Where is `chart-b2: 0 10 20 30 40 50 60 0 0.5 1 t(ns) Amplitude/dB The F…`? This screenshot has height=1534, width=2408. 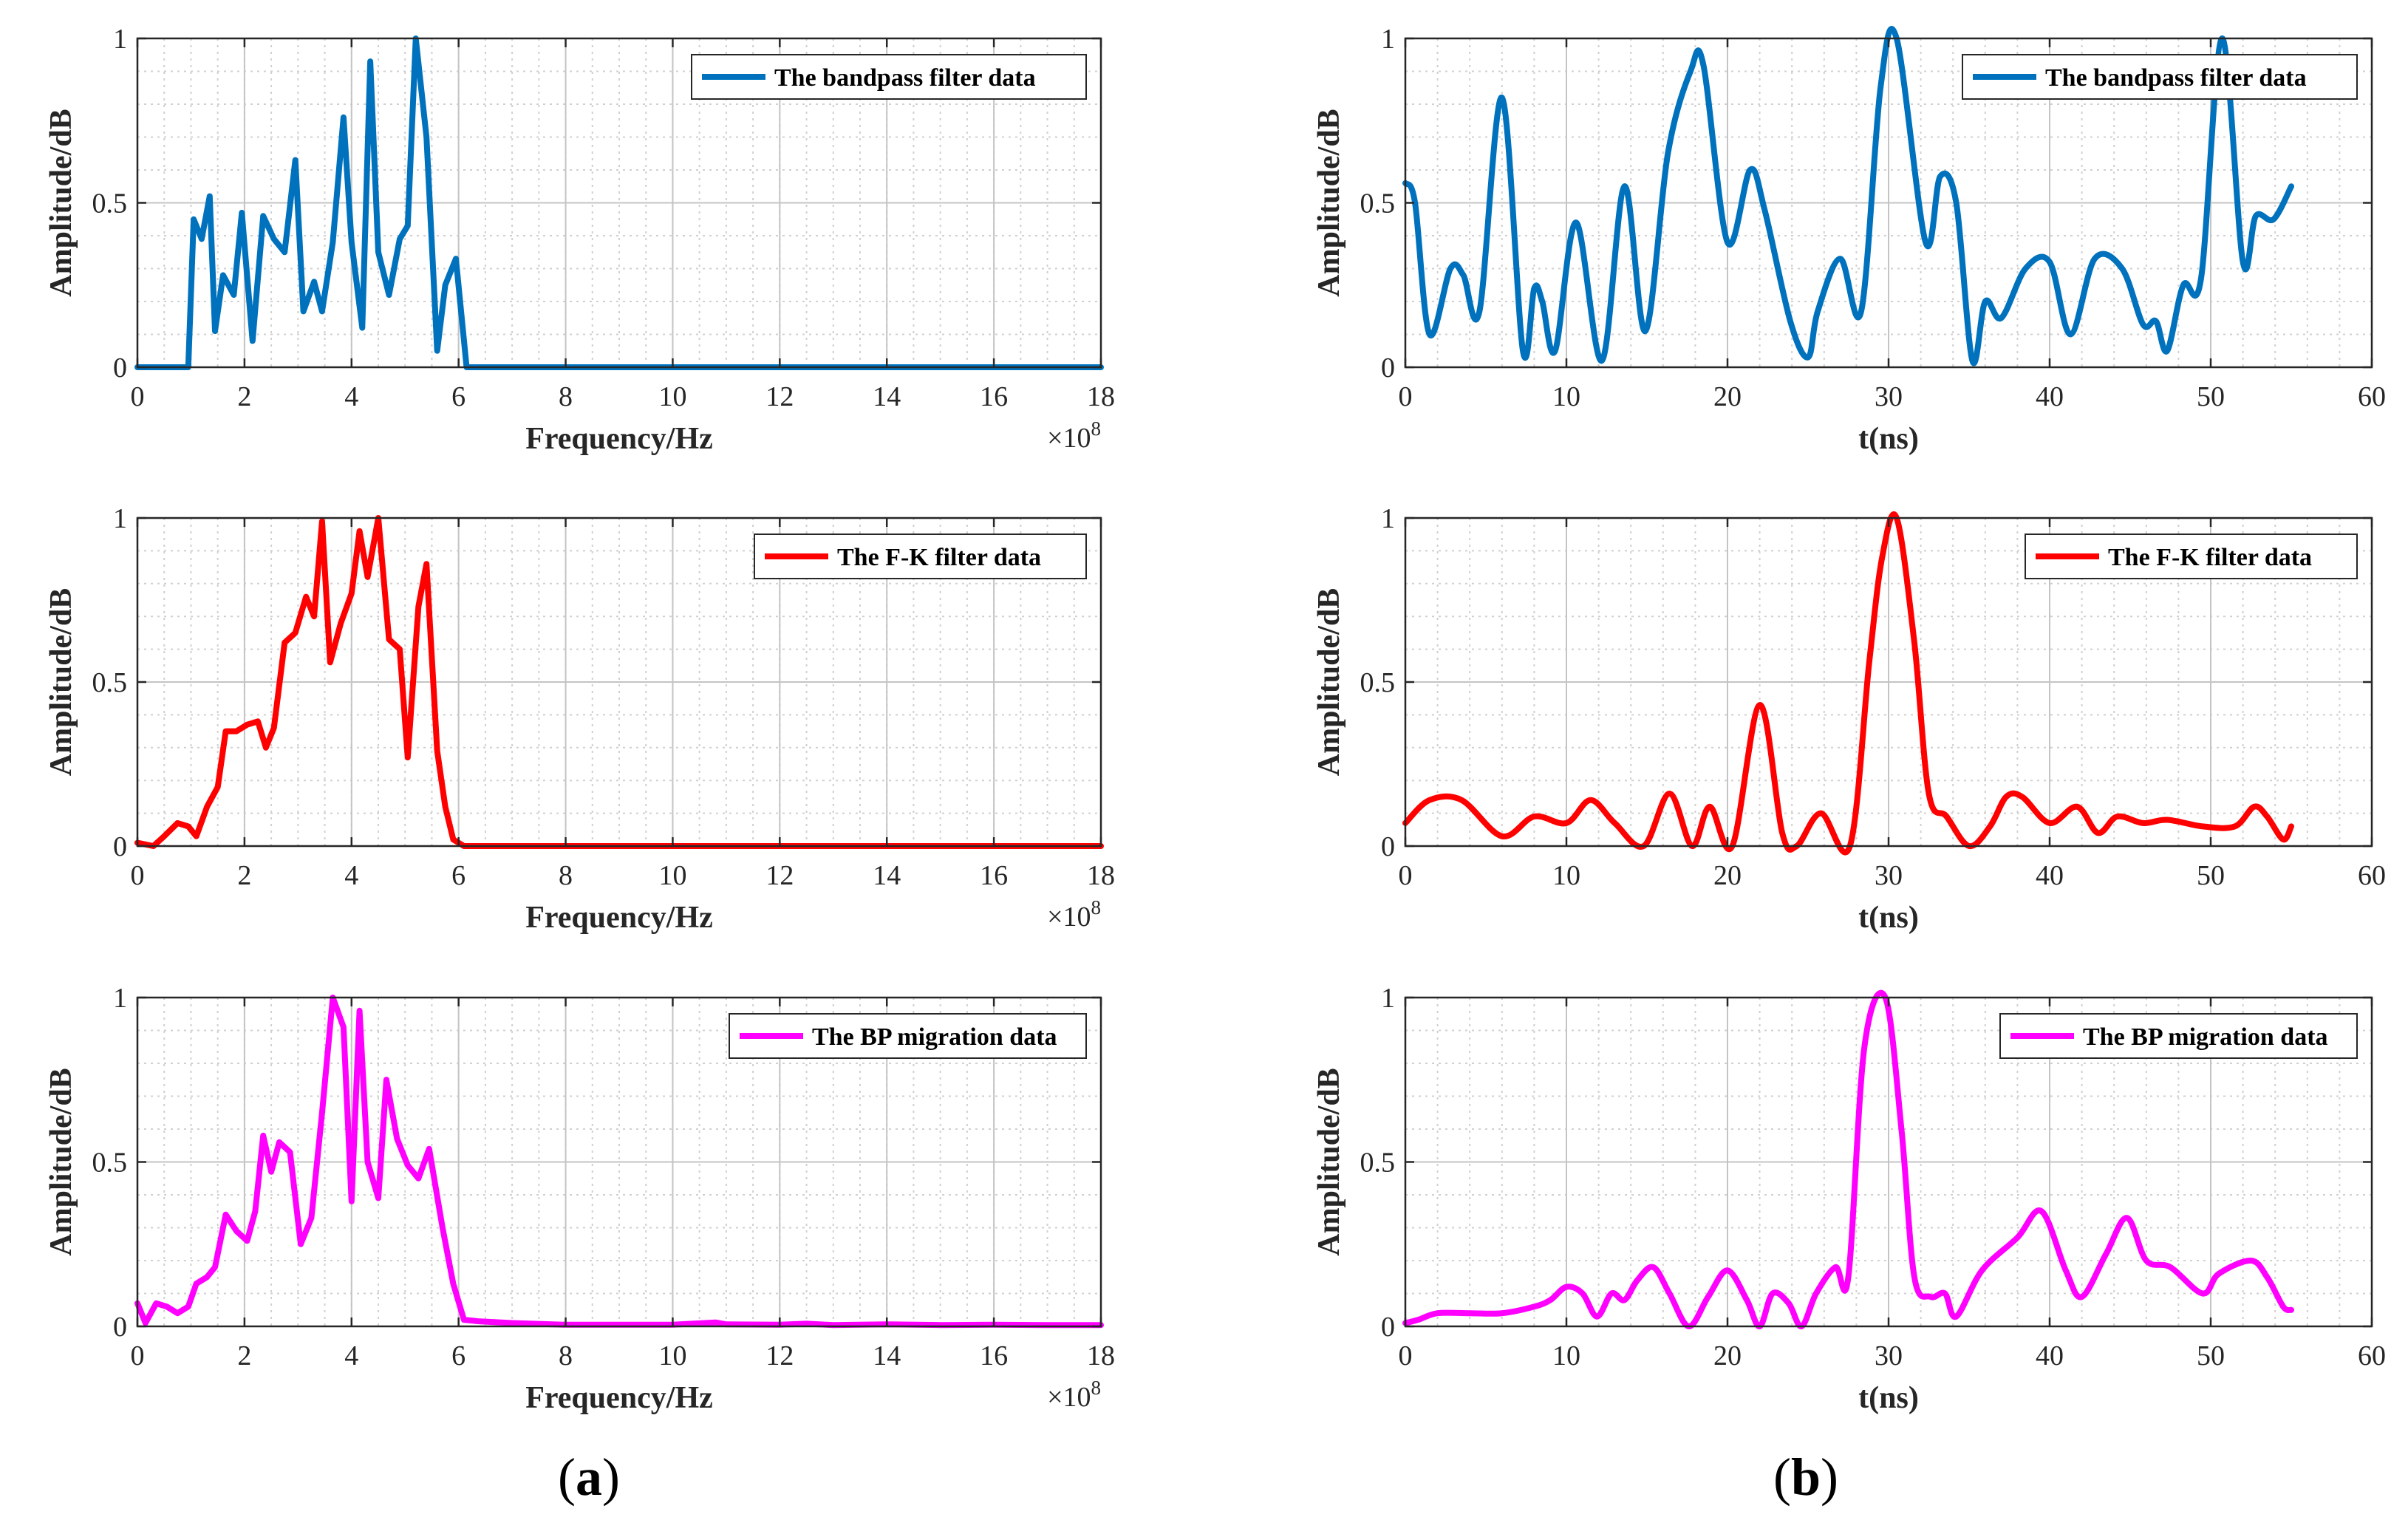 chart-b2: 0 10 20 30 40 50 60 0 0.5 1 t(ns) Amplitude/dB The F… is located at coordinates (1849, 719).